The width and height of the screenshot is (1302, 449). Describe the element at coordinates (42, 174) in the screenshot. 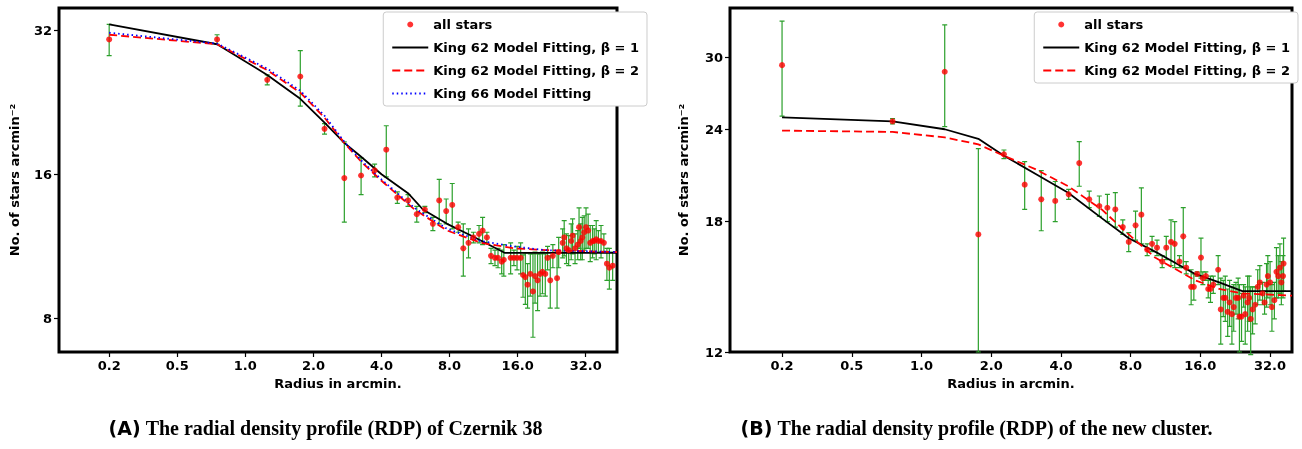

I see `y-tick-label: 16` at that location.